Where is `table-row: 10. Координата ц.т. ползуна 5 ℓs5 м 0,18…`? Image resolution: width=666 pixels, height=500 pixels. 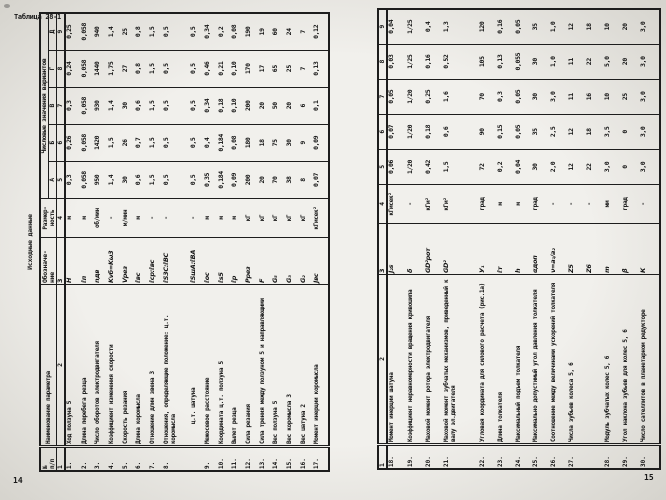
table-row: 10. Координата ц.т. ползуна 5 ℓs5 м 0,18… is located at coordinates (224, 242).